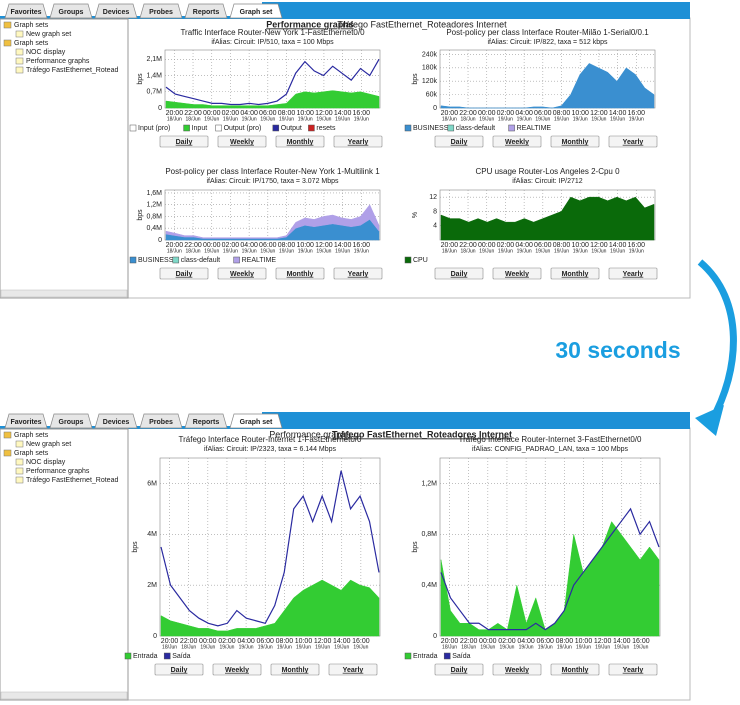 The height and width of the screenshot is (705, 740). What do you see at coordinates (506, 113) in the screenshot?
I see `x-tick-label: 02:00` at bounding box center [506, 113].